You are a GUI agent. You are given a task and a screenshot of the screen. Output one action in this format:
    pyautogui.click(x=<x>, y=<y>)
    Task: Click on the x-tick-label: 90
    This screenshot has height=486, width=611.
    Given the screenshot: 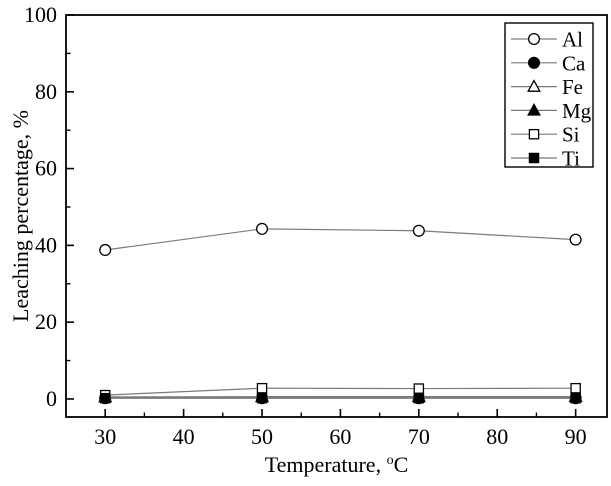 What is the action you would take?
    pyautogui.click(x=576, y=436)
    